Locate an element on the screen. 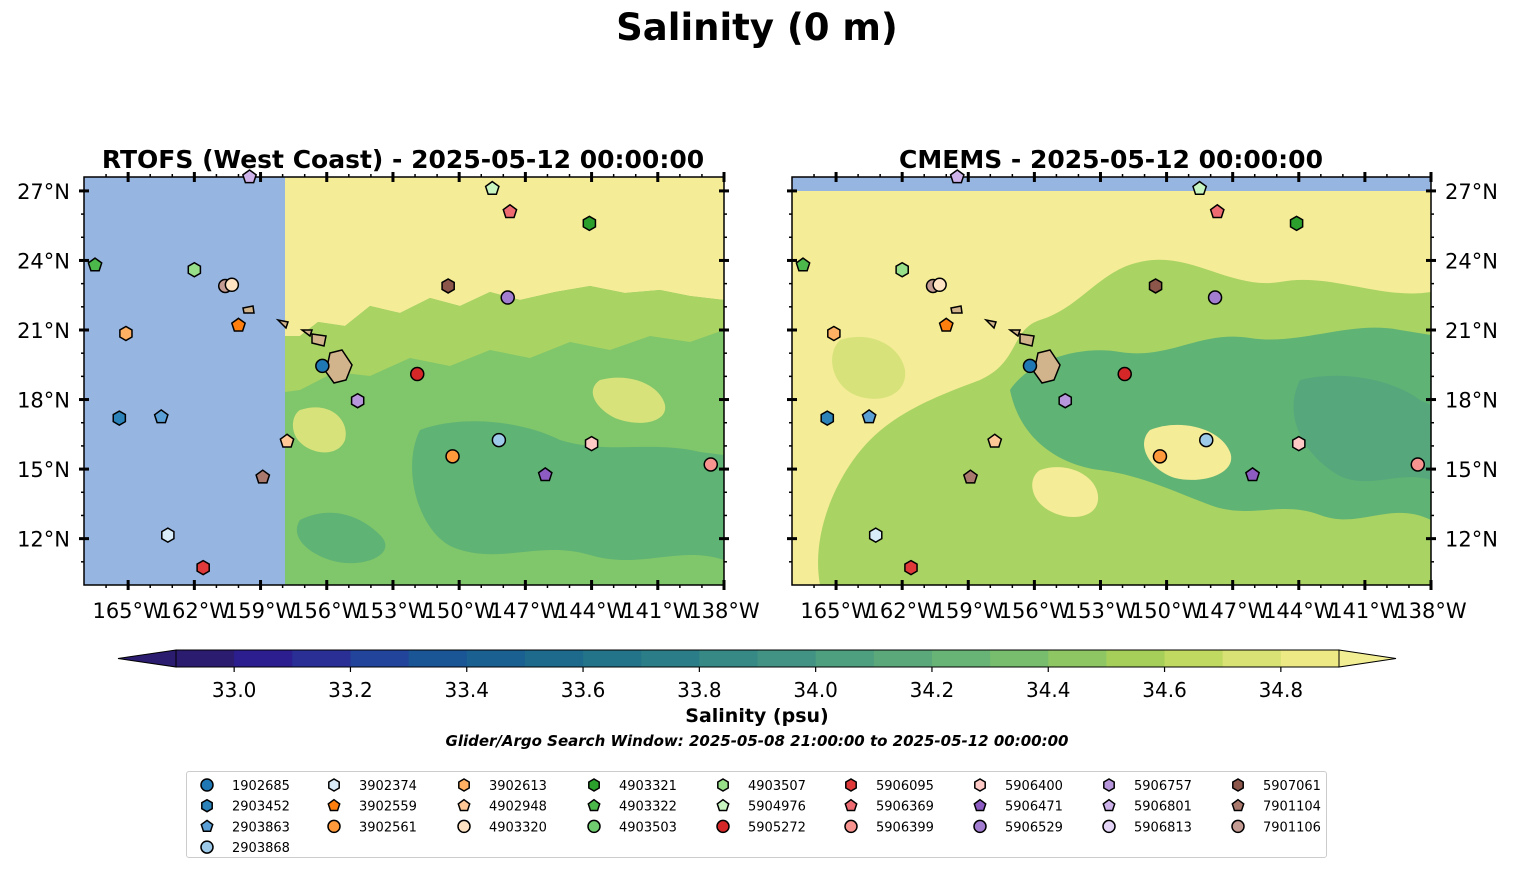 The height and width of the screenshot is (889, 1514). legend-item-3902613: 3902613 is located at coordinates (502, 786).